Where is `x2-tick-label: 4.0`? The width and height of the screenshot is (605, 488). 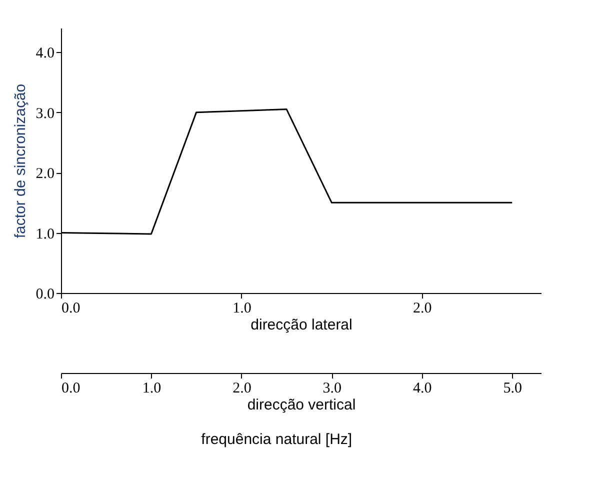
x2-tick-label: 4.0 is located at coordinates (422, 388).